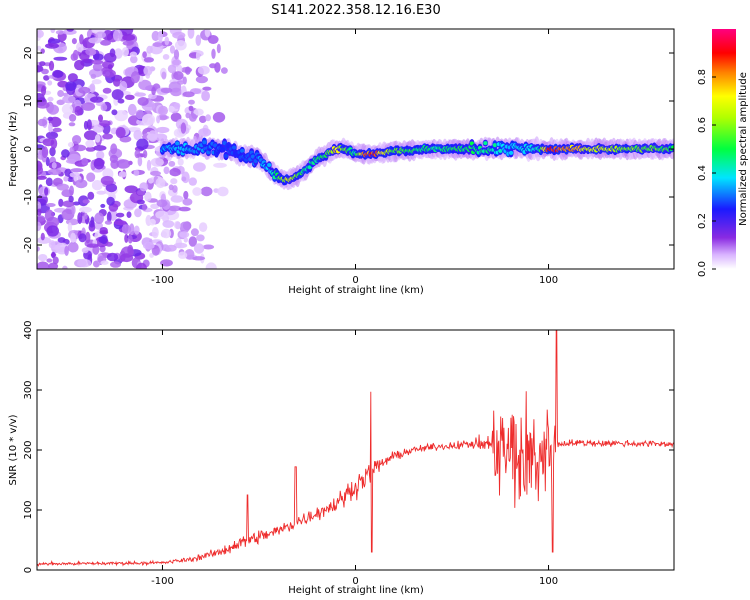 This screenshot has height=600, width=750. Describe the element at coordinates (28, 389) in the screenshot. I see `snr-y-tick-label: 300` at that location.